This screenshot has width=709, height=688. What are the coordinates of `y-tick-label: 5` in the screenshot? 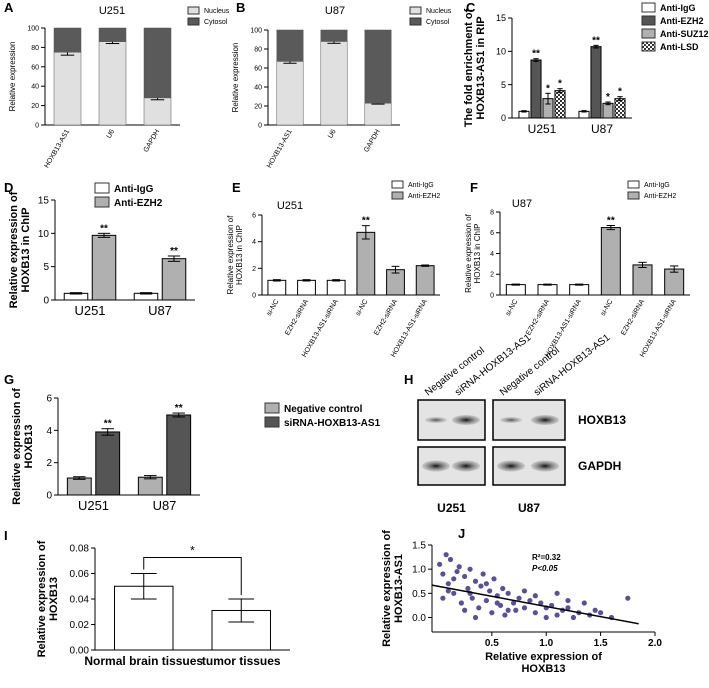 It's located at (503, 85).